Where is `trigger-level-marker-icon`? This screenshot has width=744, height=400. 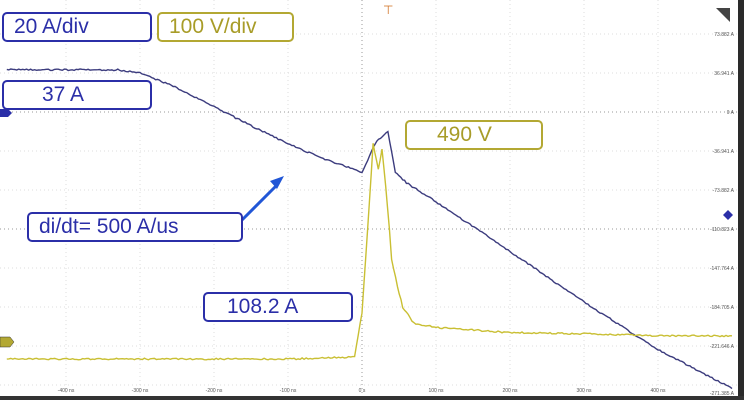 trigger-level-marker-icon is located at coordinates (728, 215).